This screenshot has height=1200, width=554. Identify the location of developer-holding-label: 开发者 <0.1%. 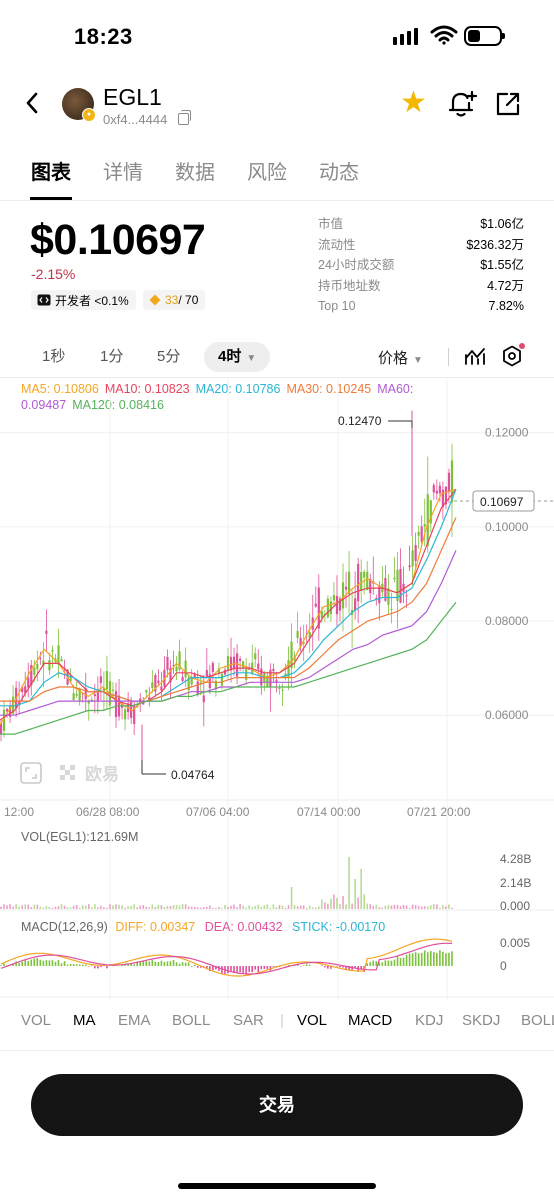
(92, 300).